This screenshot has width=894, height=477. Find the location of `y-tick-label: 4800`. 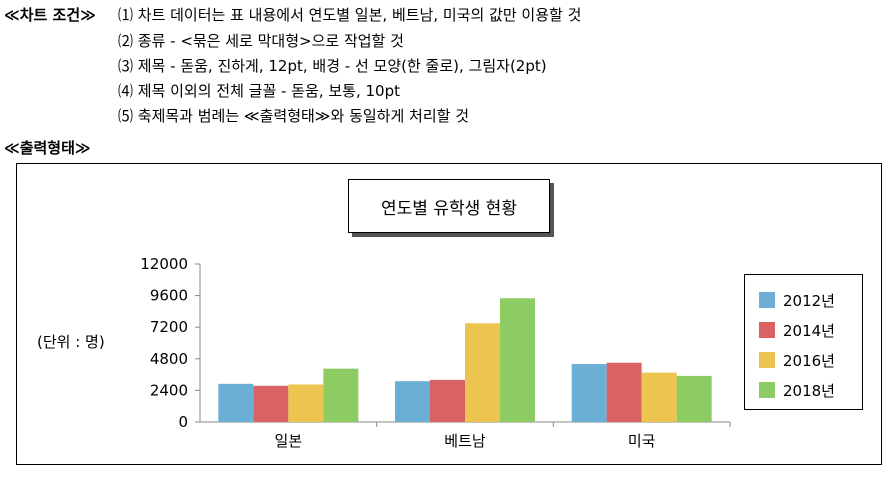

y-tick-label: 4800 is located at coordinates (169, 359).